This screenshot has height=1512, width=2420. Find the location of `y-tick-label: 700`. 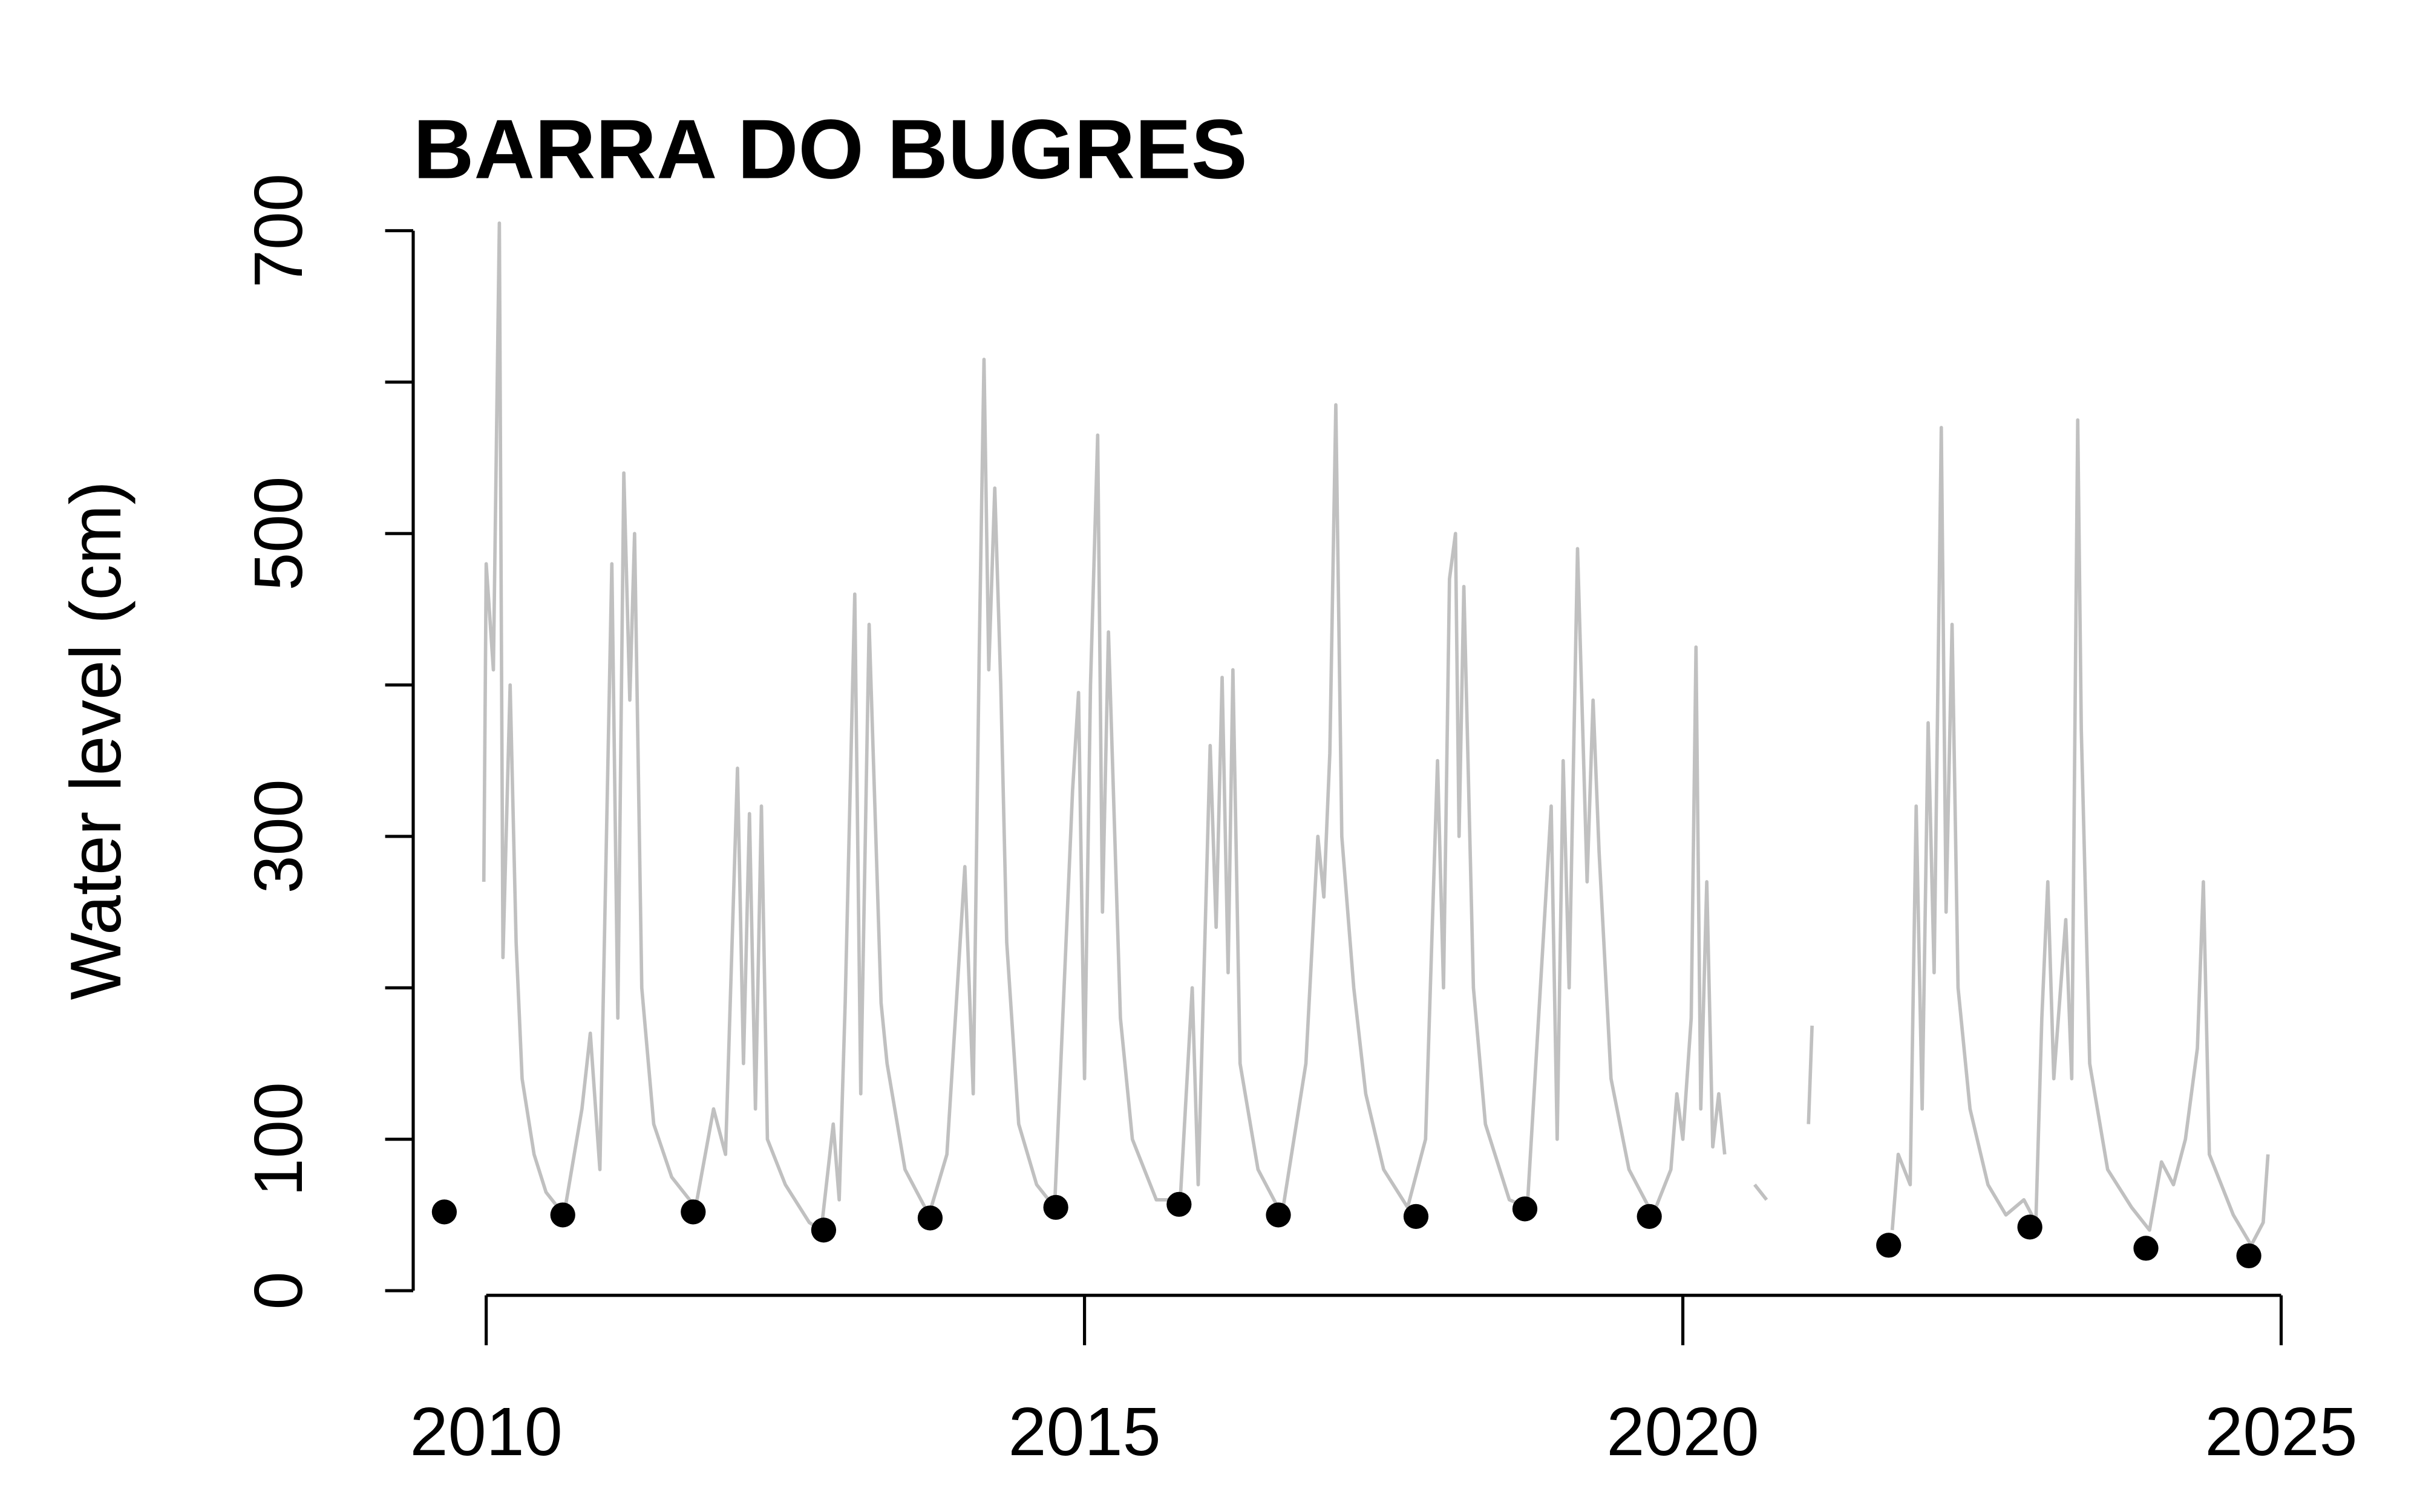

y-tick-label: 700 is located at coordinates (278, 231).